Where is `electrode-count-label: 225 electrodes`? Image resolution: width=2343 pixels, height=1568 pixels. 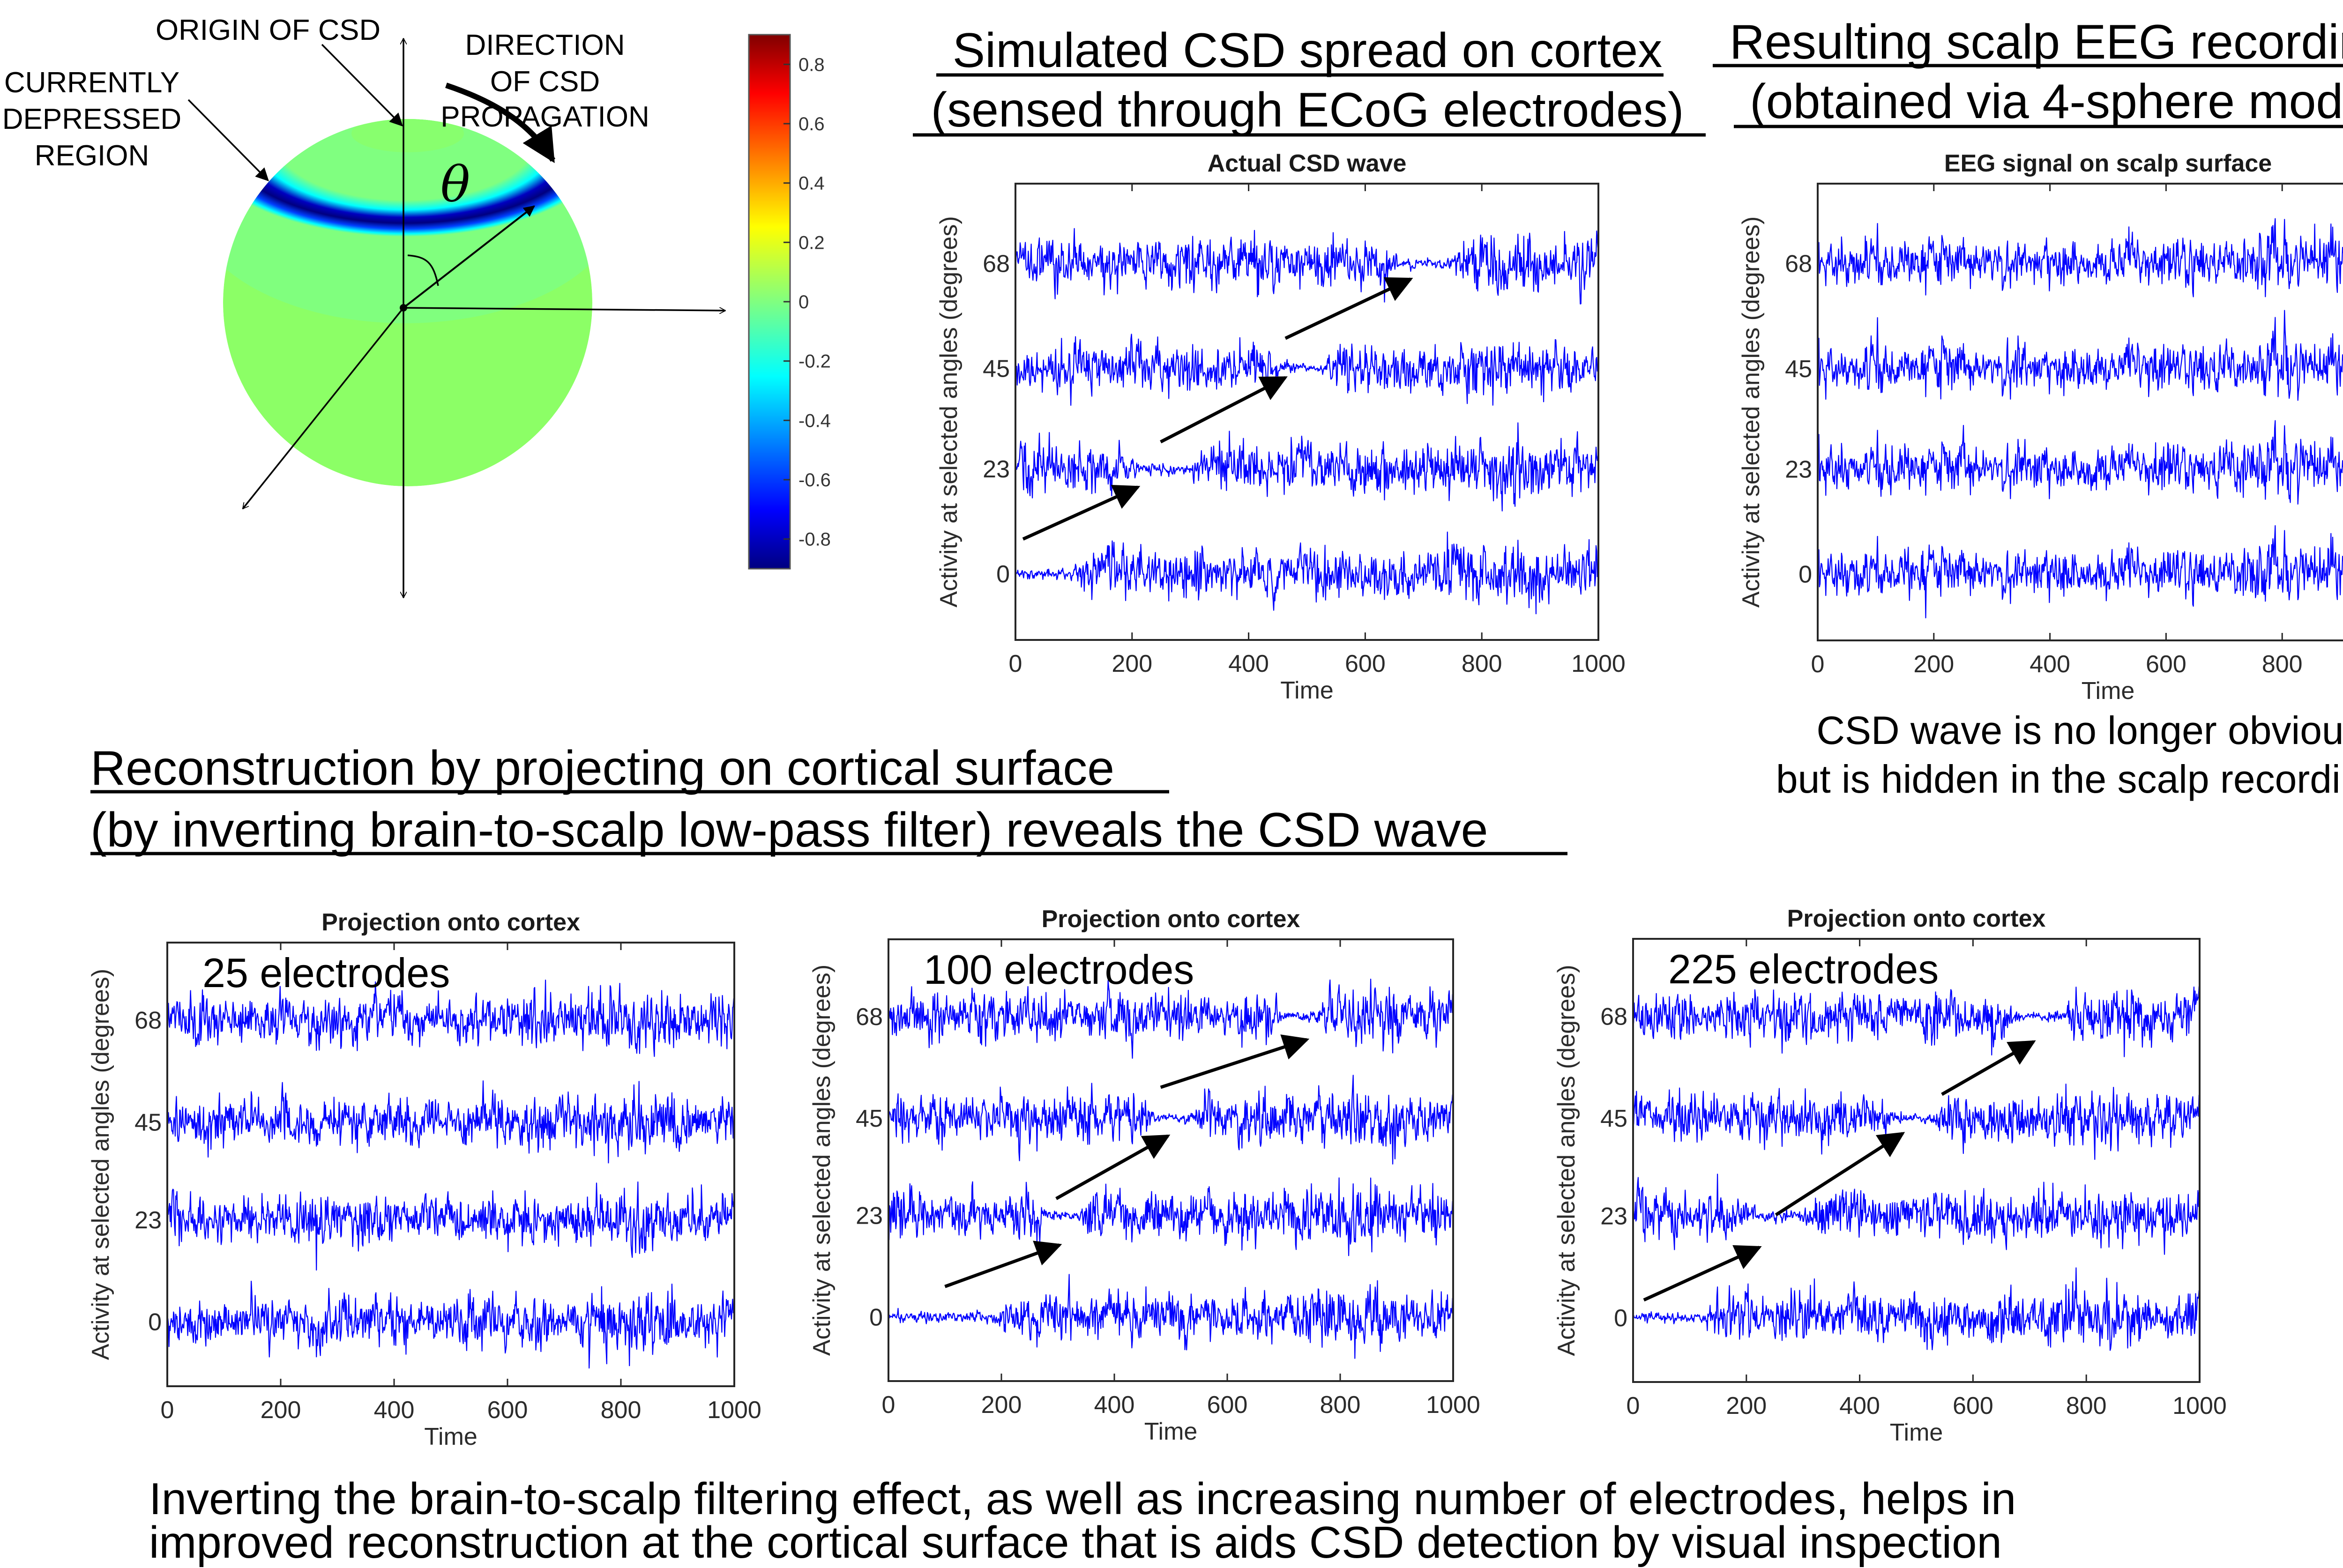
electrode-count-label: 225 electrodes is located at coordinates (1804, 969).